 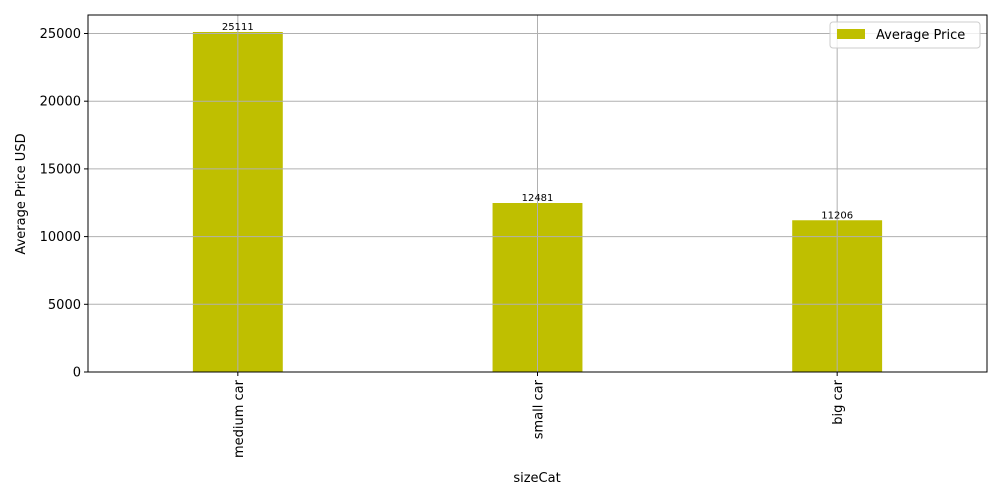 I want to click on x-axis: medium car small car big car, so click(x=539, y=415).